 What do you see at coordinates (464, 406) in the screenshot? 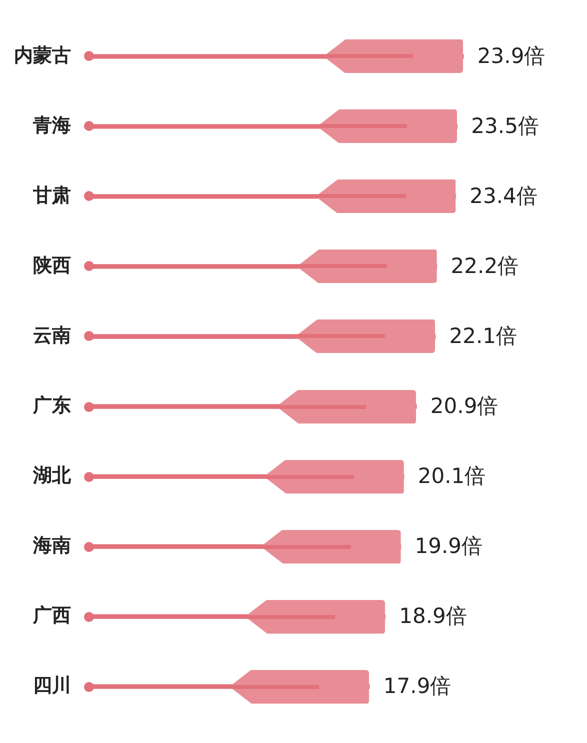
I see `data-label: 20.9倍` at bounding box center [464, 406].